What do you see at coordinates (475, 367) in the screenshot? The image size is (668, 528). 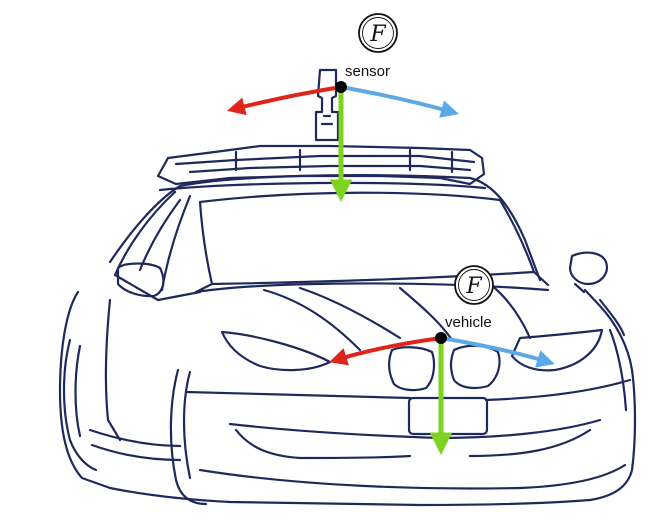 I see `grille-right` at bounding box center [475, 367].